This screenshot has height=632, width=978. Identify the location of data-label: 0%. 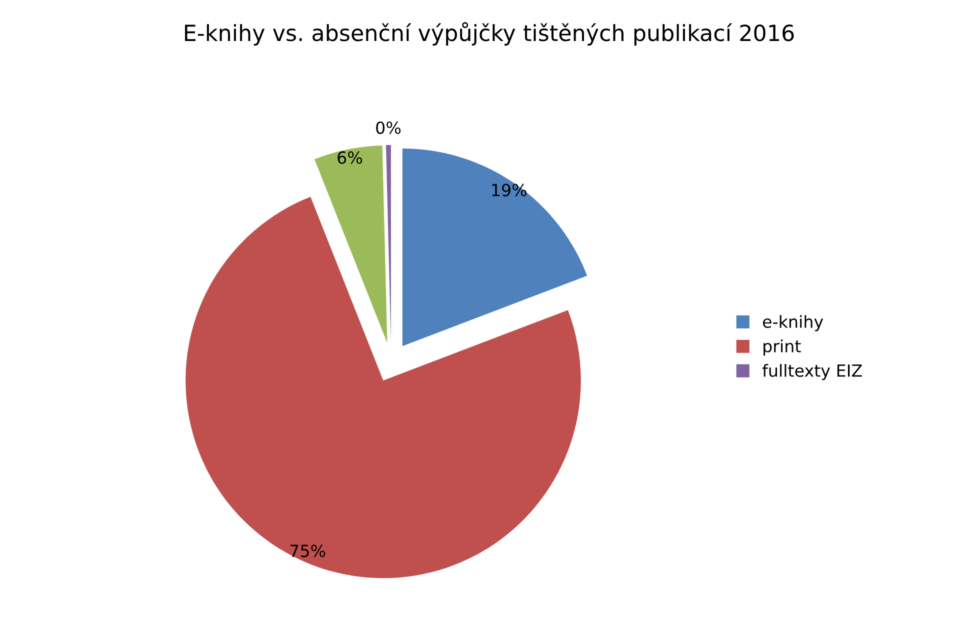
(388, 127).